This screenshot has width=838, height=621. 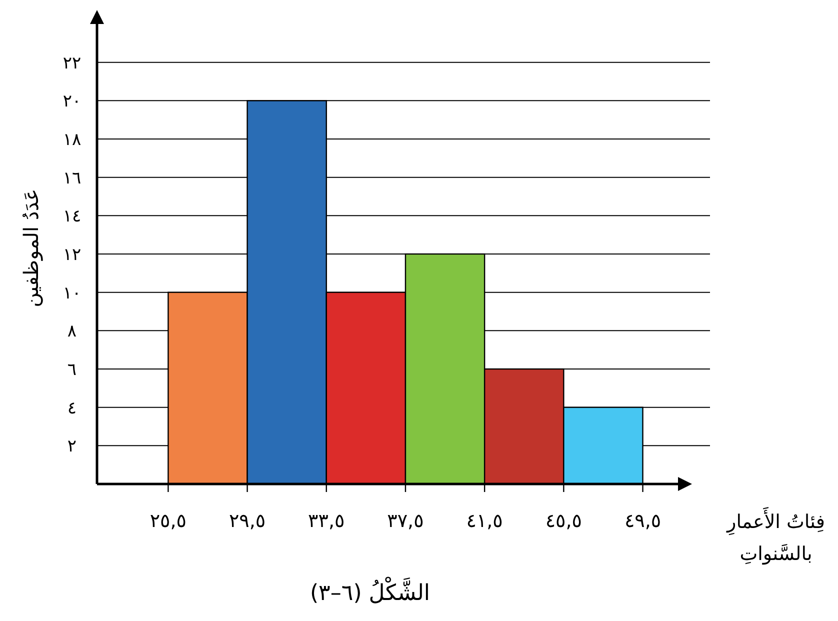 What do you see at coordinates (72, 293) in the screenshot?
I see `y-tick-label: ١٠` at bounding box center [72, 293].